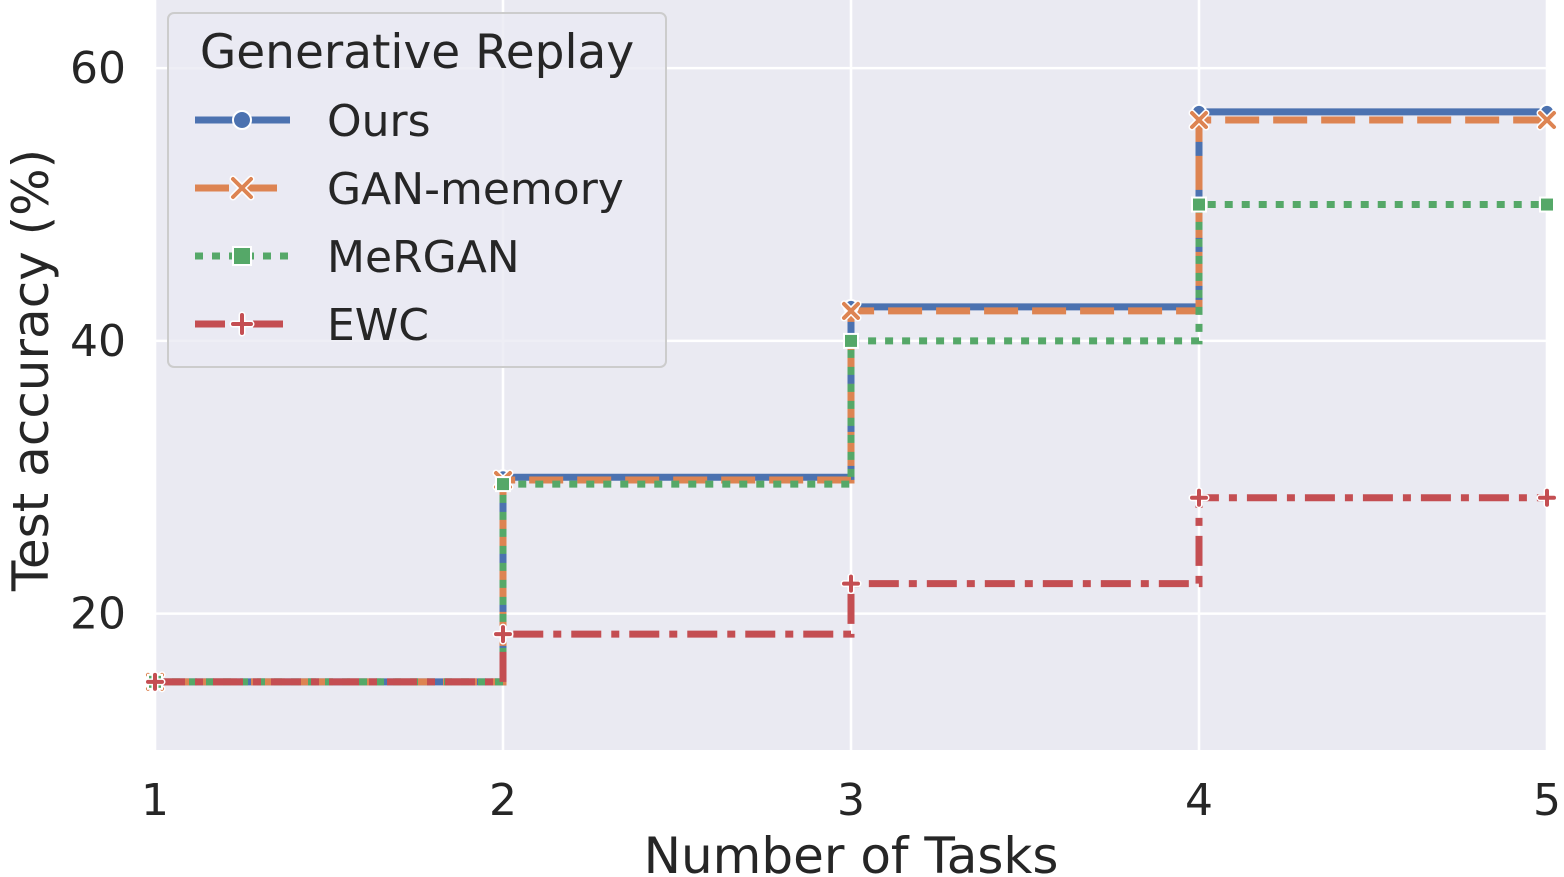 This screenshot has width=1564, height=877. I want to click on y-tick-labels: 20 40 60, so click(98, 341).